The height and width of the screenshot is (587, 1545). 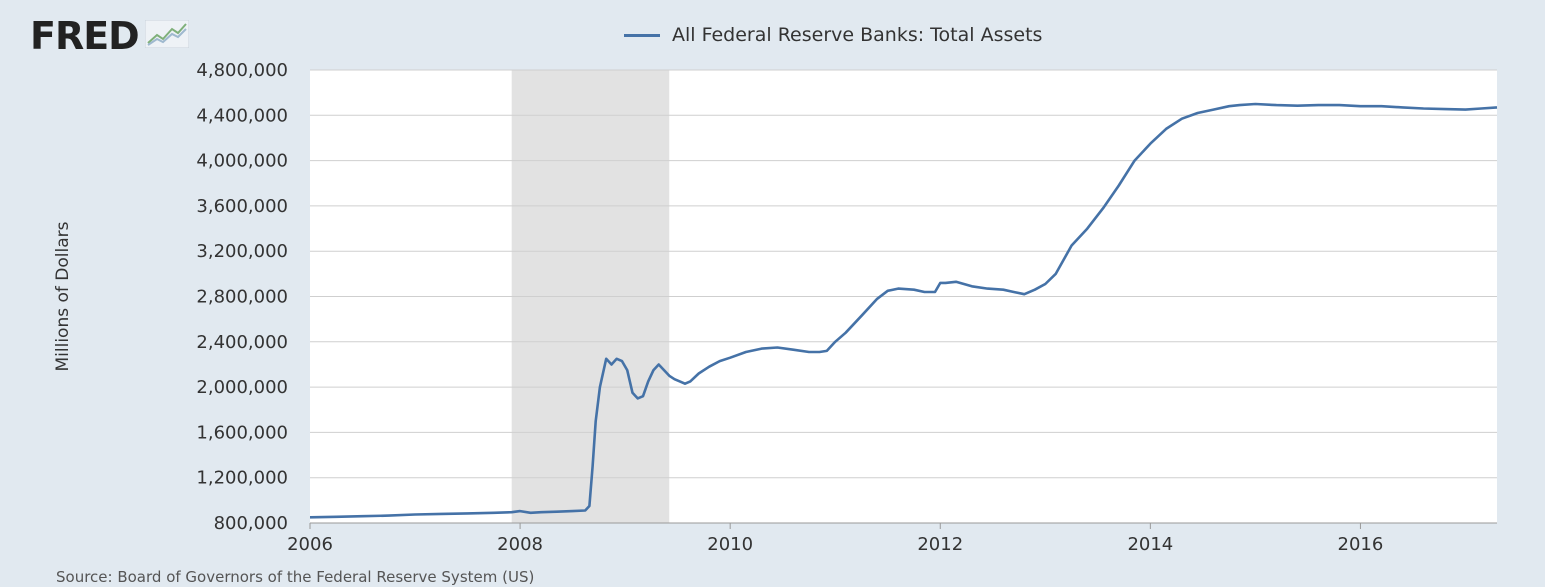 I want to click on chart-legend: All Federal Reserve Banks: Total Assets, so click(x=833, y=35).